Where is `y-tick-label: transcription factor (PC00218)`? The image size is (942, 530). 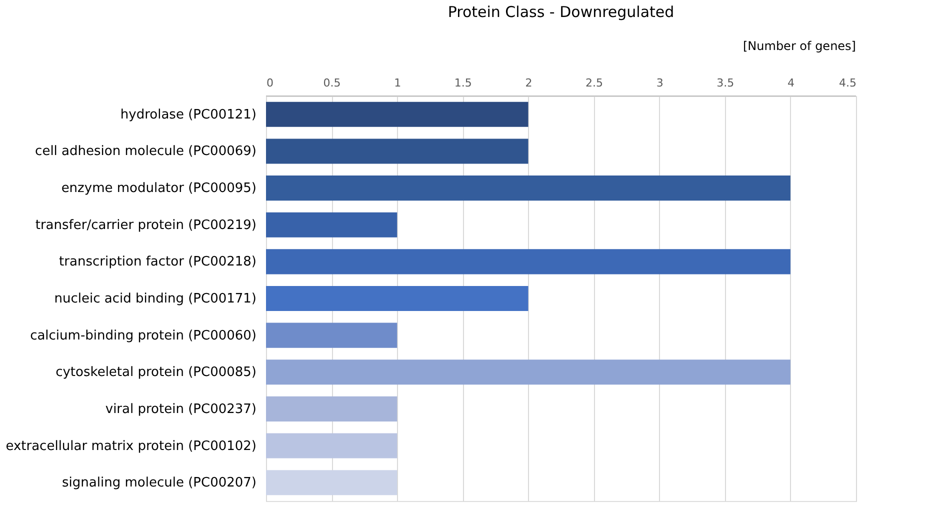
y-tick-label: transcription factor (PC00218) is located at coordinates (157, 262).